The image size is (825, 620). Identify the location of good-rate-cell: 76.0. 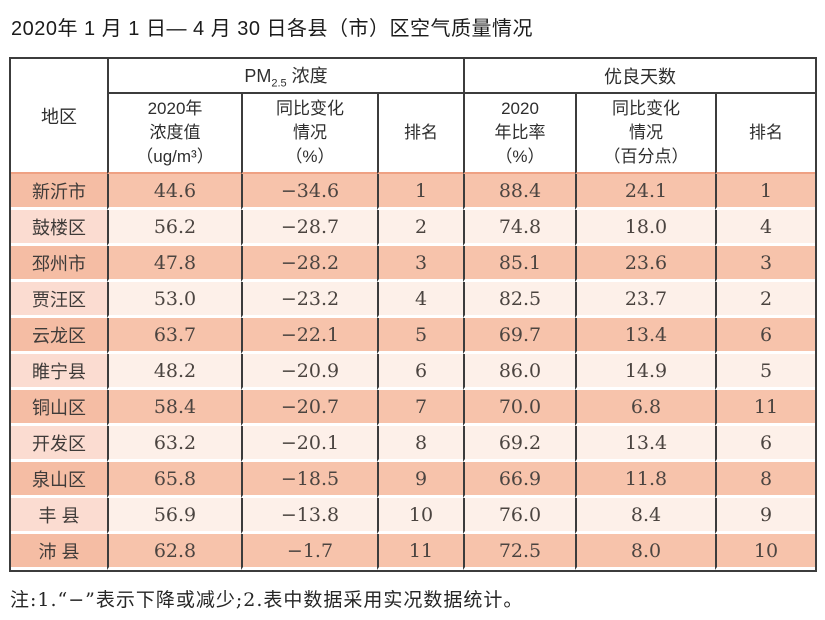
(519, 516).